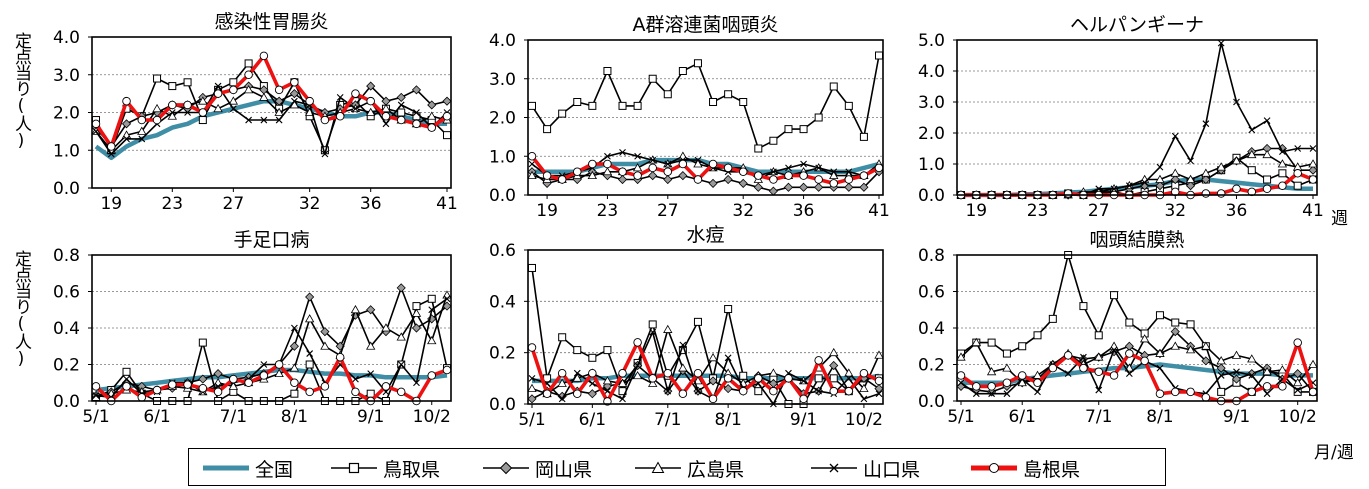  I want to click on x-tick-label: 7/1, so click(233, 417).